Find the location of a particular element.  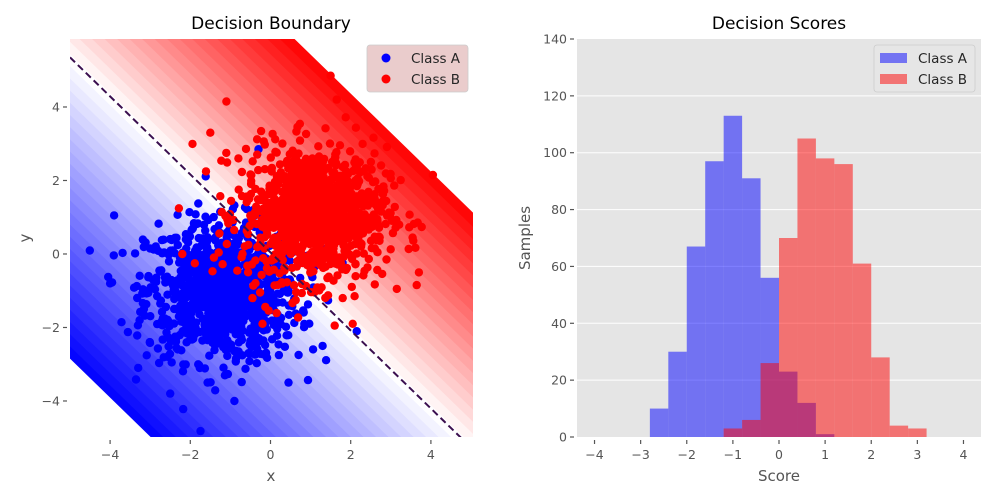

svg-text: 20 is located at coordinates (559, 380).